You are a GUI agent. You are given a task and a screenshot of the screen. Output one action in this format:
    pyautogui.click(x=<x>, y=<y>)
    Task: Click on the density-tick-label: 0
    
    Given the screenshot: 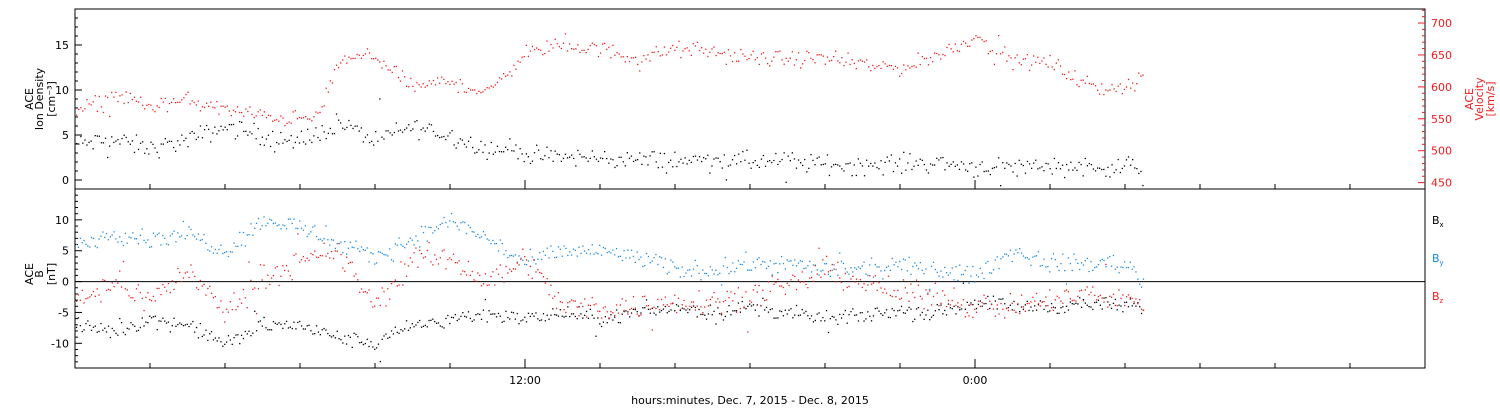 What is the action you would take?
    pyautogui.click(x=65, y=180)
    